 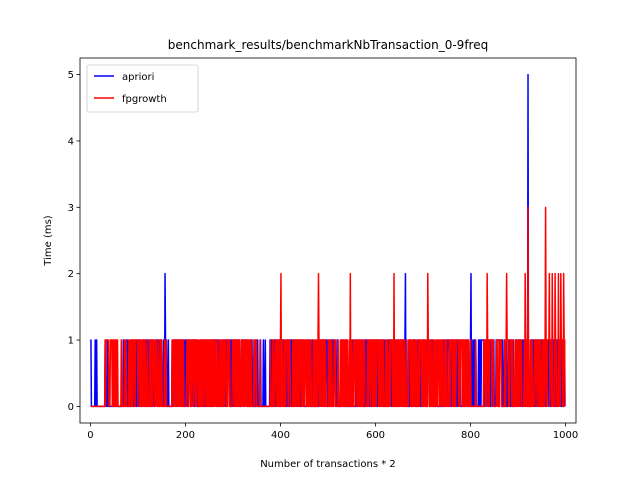 What do you see at coordinates (375, 435) in the screenshot?
I see `x-tick-label: 600` at bounding box center [375, 435].